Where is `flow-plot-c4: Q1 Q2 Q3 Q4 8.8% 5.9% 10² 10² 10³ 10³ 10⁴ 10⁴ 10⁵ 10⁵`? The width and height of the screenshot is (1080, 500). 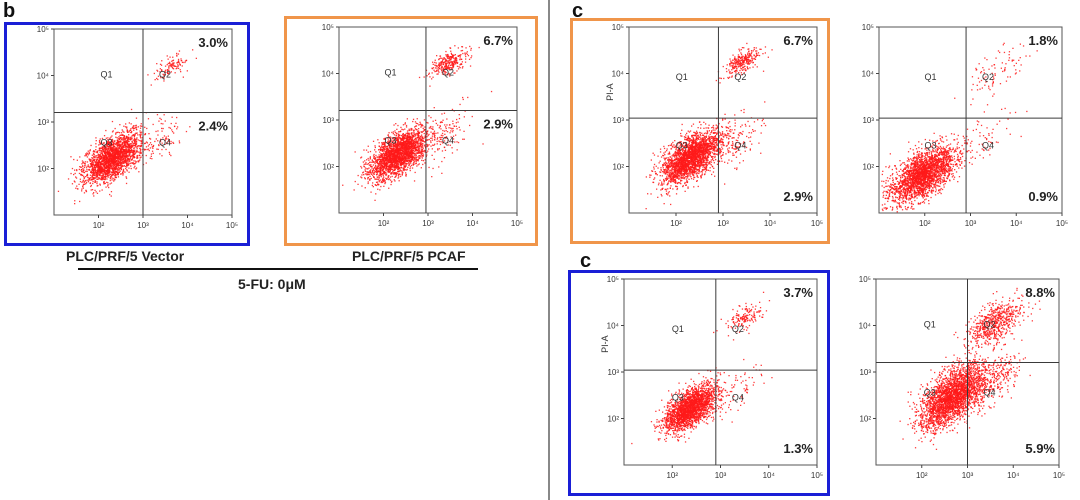
flow-plot-c4: Q1 Q2 Q3 Q4 8.8% 5.9% 10² 10² 10³ 10³ 10⁴ 10⁴ 10⁵ 10⁵ is located at coordinates (962, 377).